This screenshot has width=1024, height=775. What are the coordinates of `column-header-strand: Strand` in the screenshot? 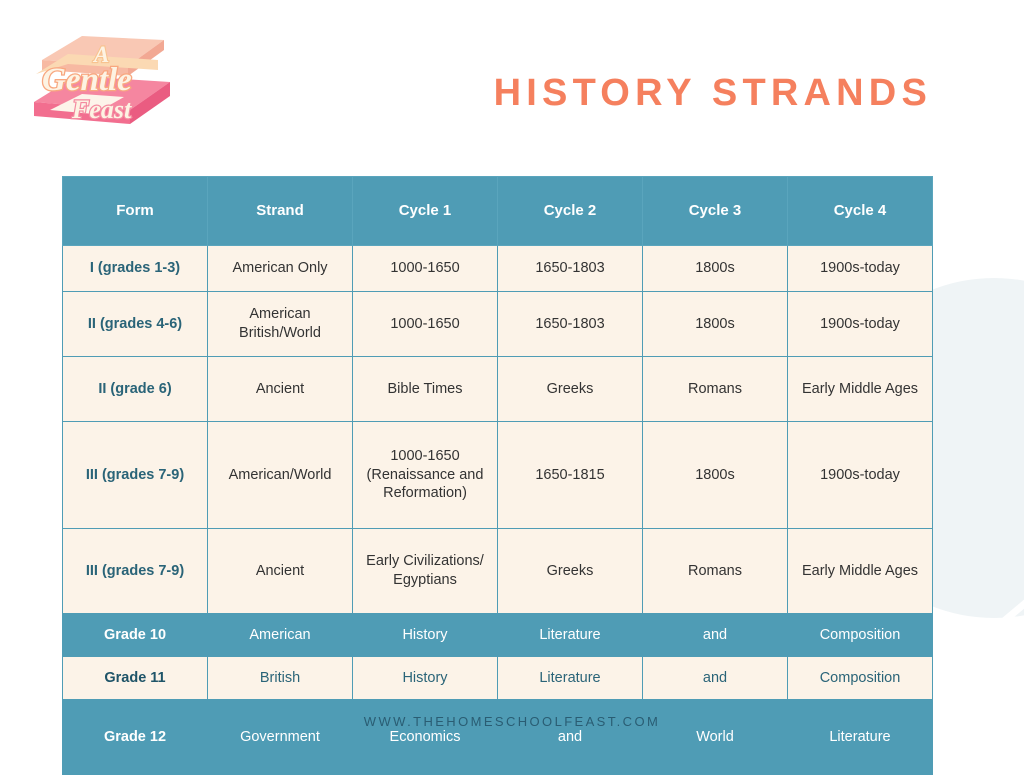 It's located at (280, 211).